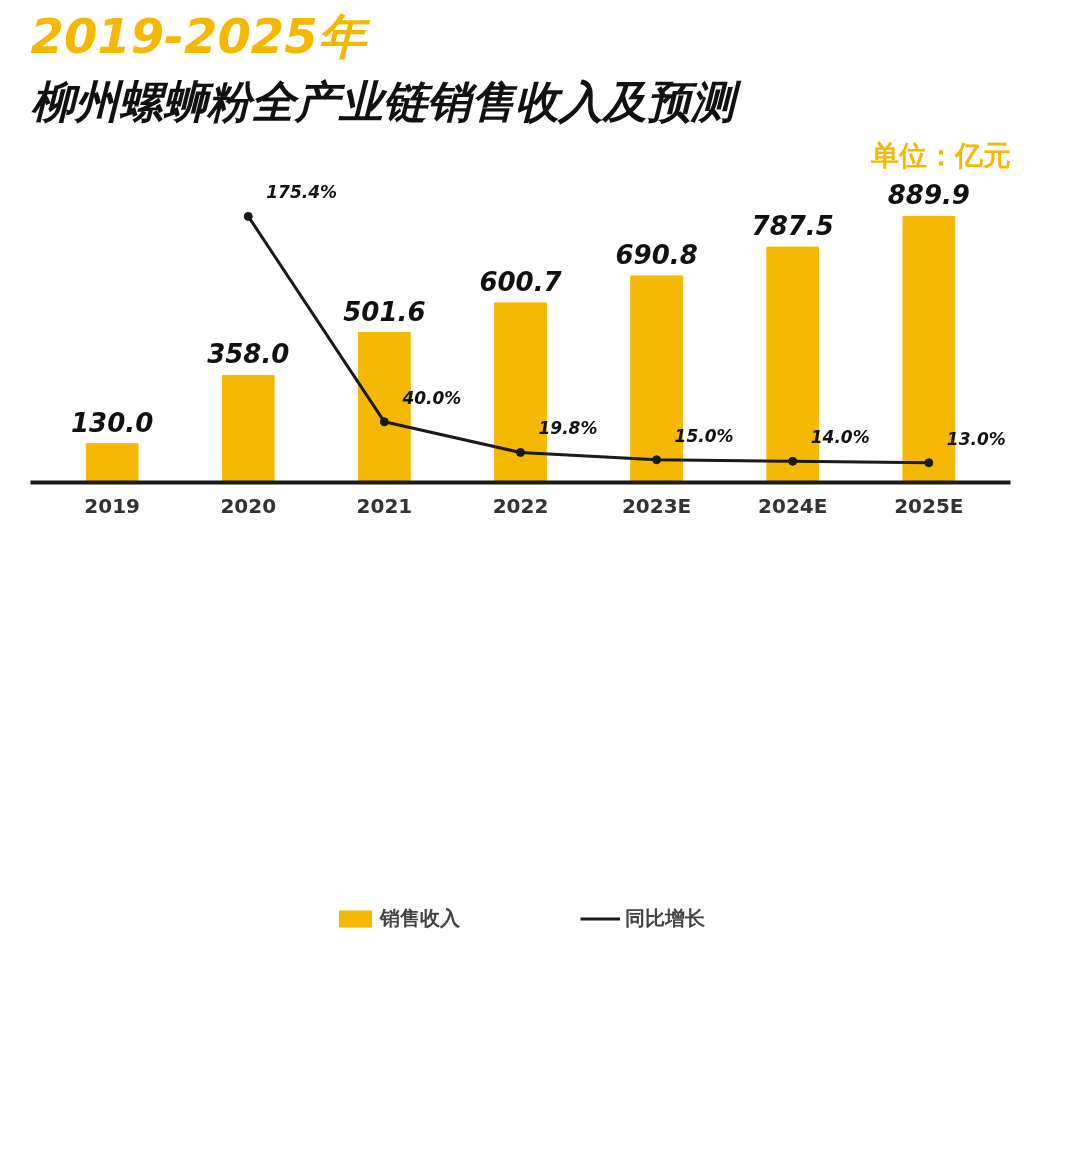 The height and width of the screenshot is (1160, 1080). I want to click on x-tick-label: 2020, so click(248, 505).